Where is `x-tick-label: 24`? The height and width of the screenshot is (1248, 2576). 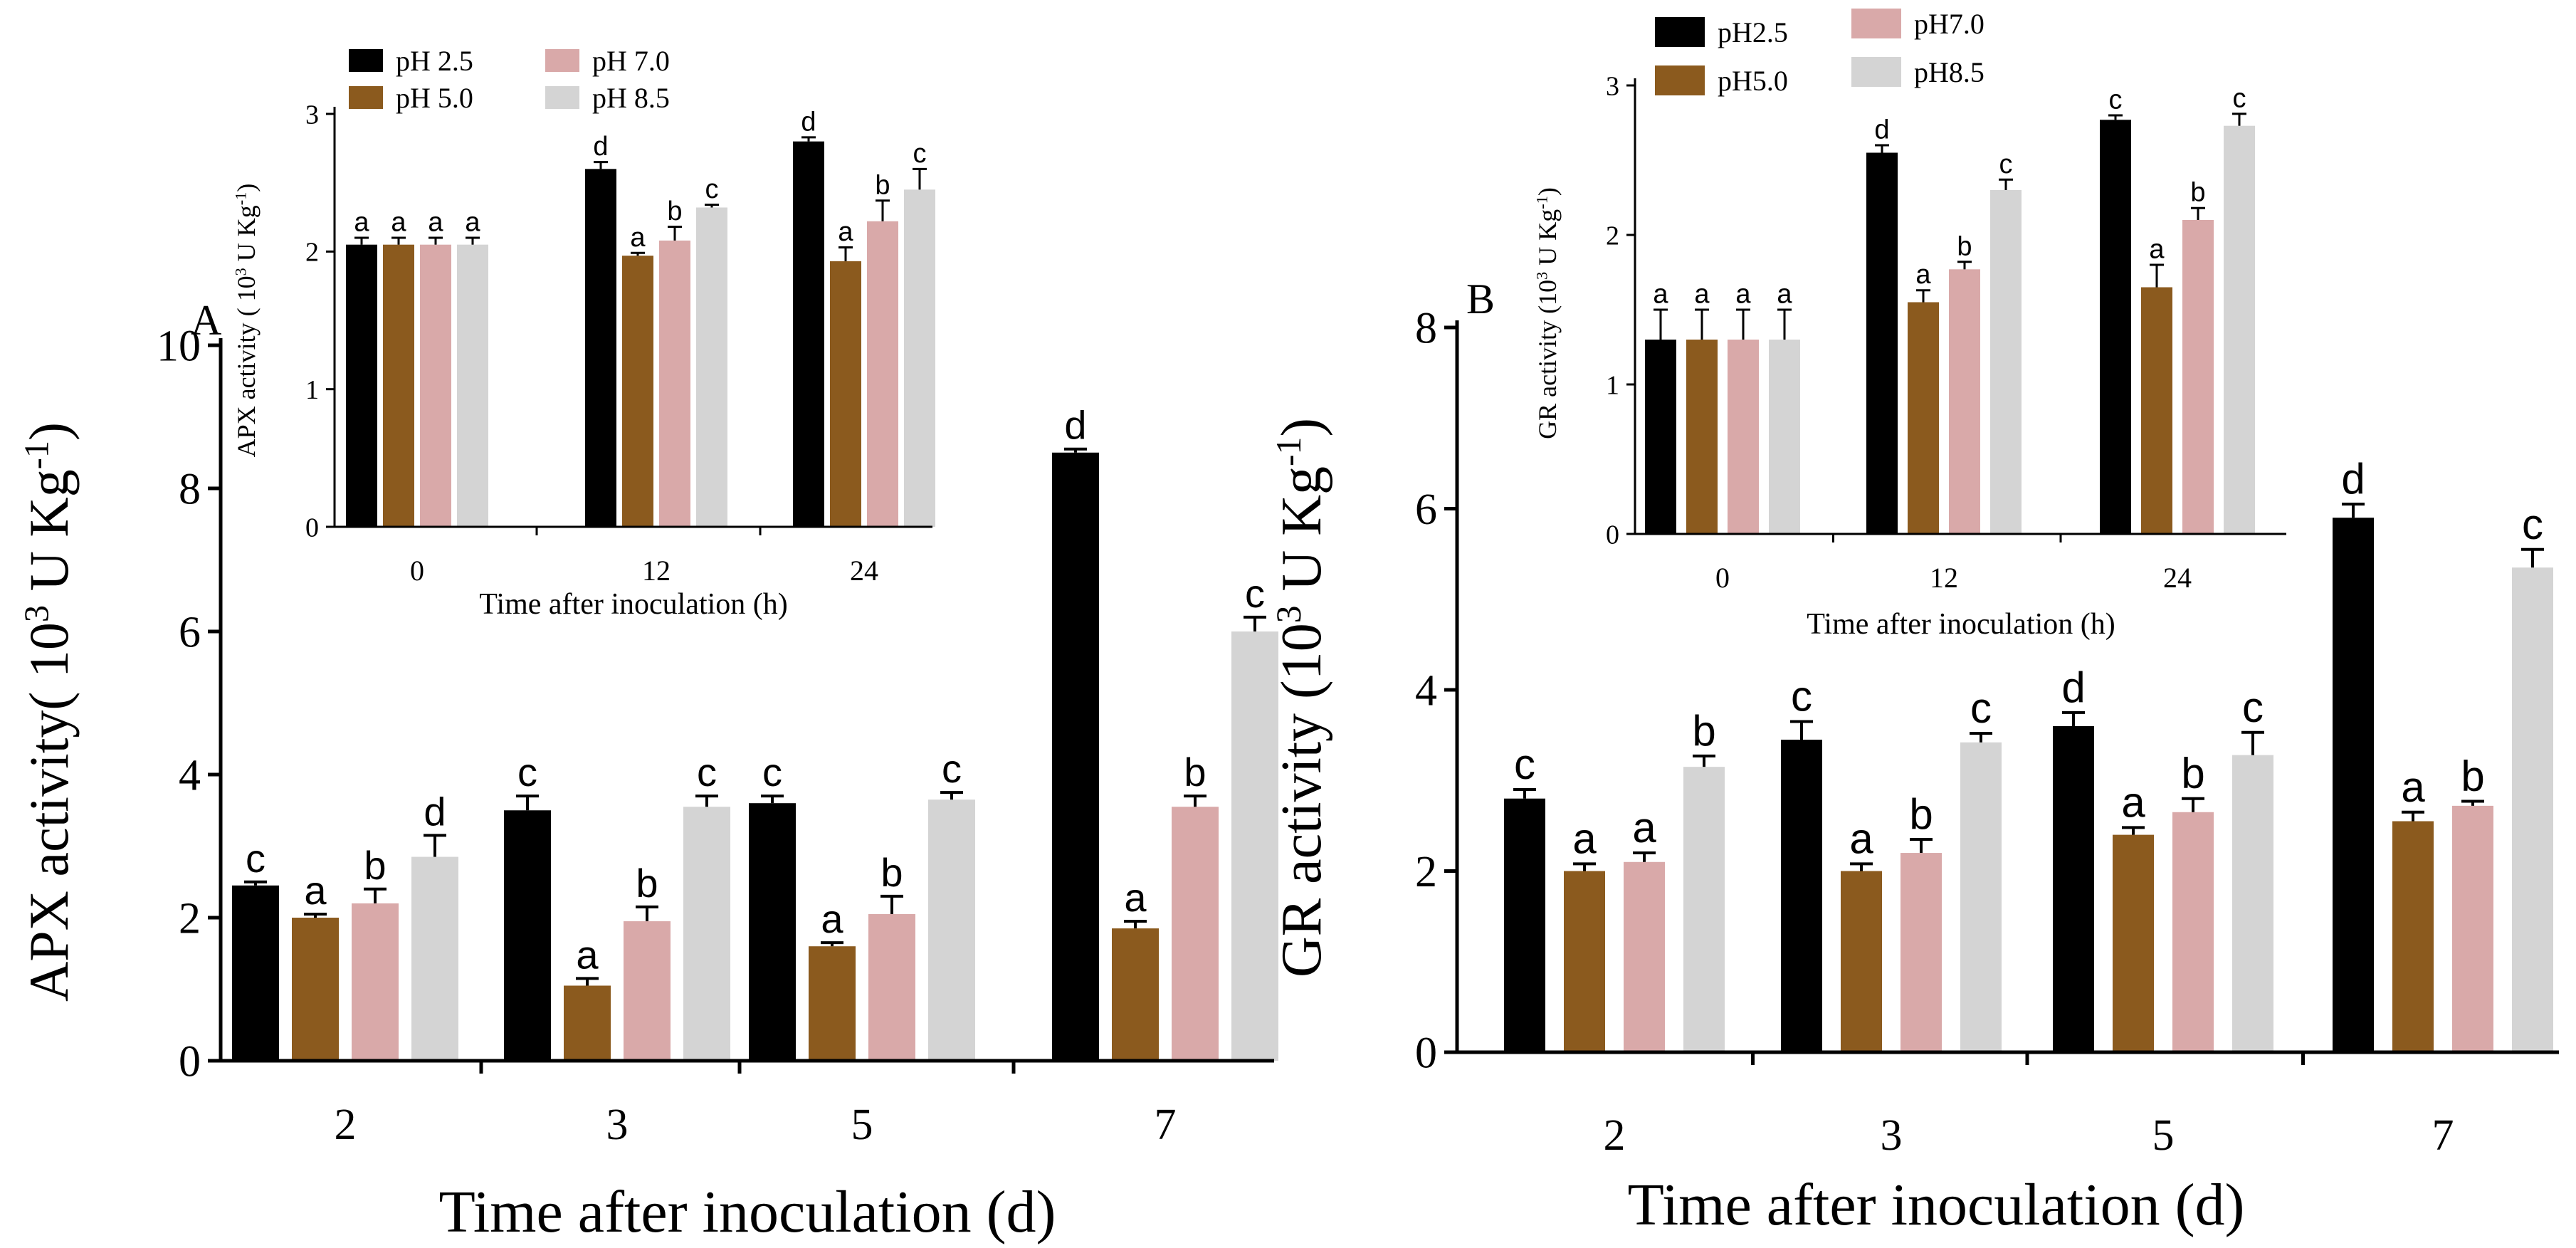
x-tick-label: 24 is located at coordinates (864, 571).